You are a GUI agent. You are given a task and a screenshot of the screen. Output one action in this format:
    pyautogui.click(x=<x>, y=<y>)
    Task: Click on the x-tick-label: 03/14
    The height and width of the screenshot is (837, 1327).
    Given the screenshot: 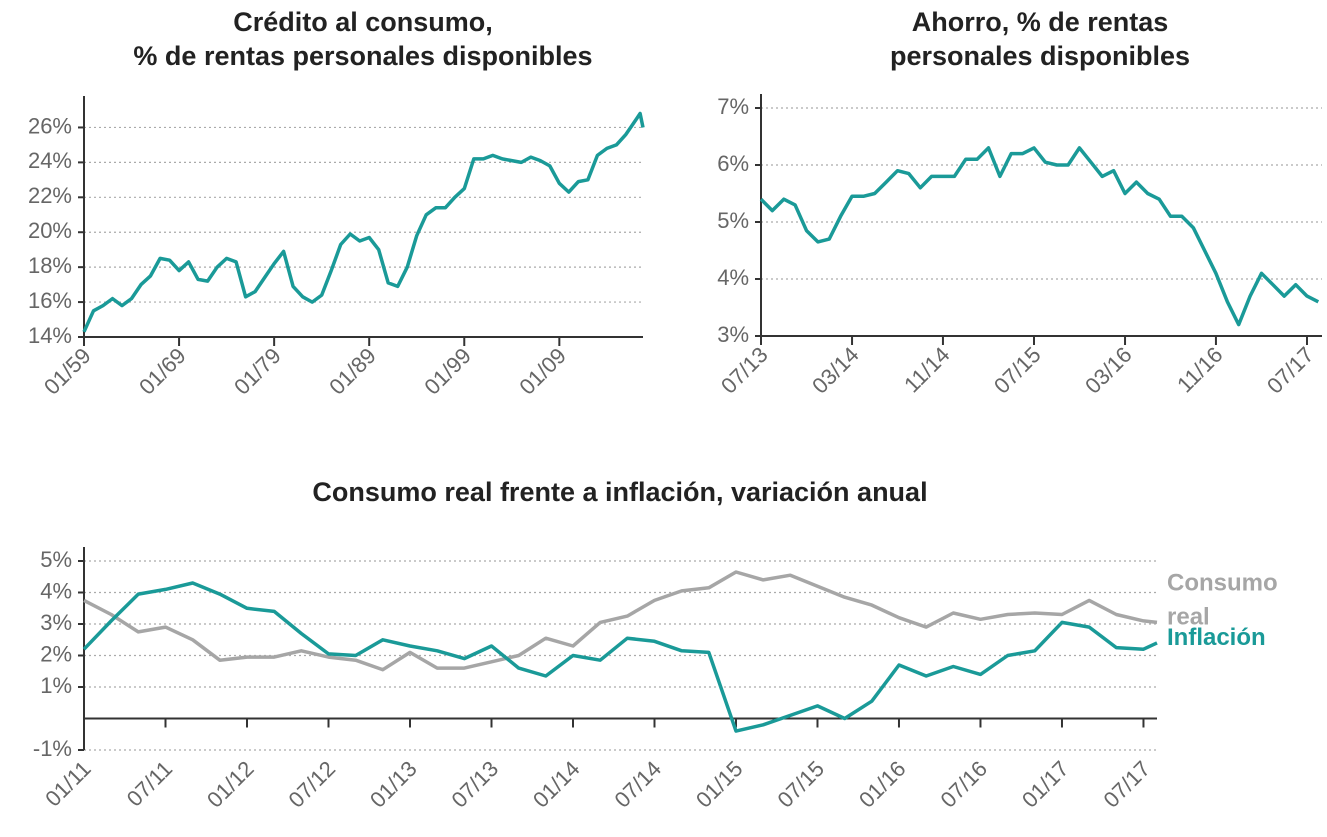 What is the action you would take?
    pyautogui.click(x=835, y=370)
    